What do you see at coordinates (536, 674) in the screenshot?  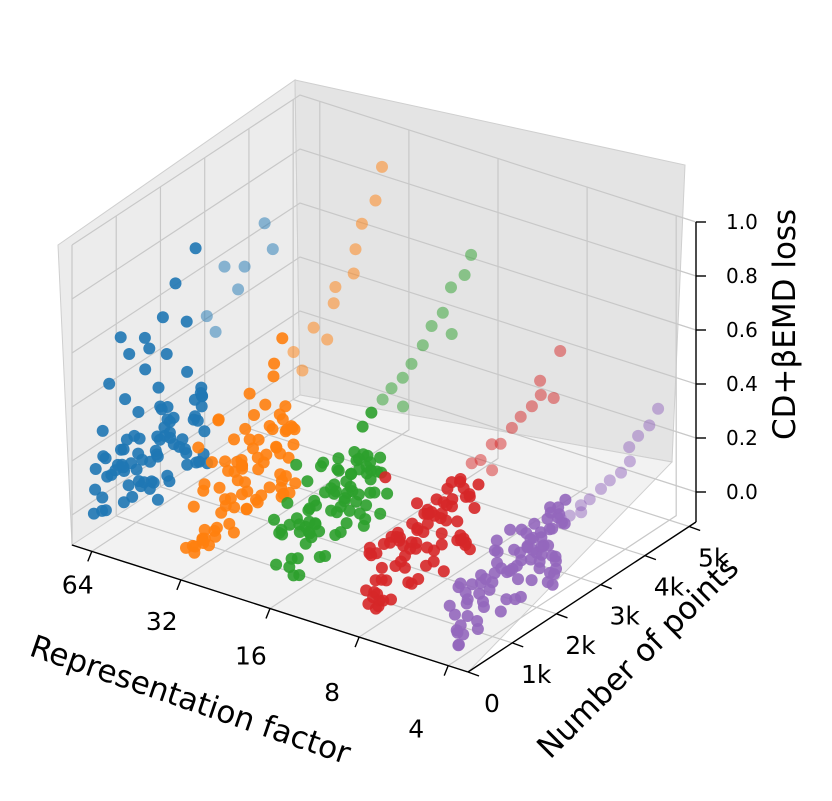 I see `y-tick-label: 1k` at bounding box center [536, 674].